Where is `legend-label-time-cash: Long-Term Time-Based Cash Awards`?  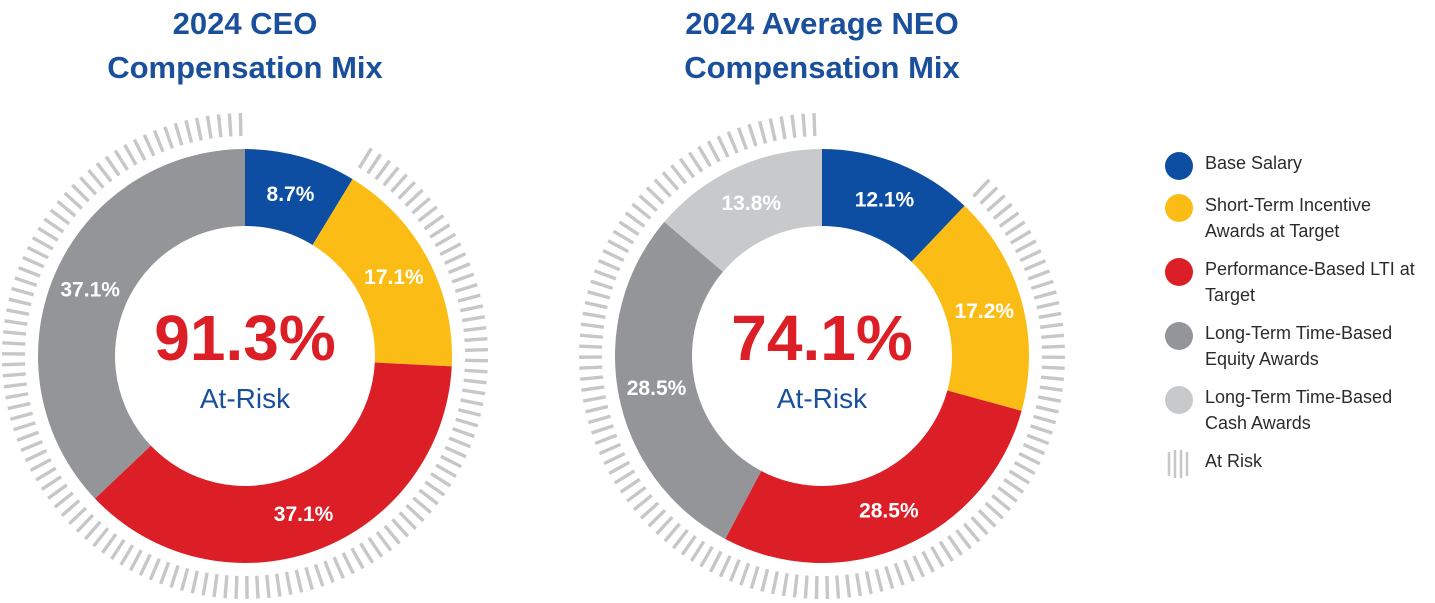
legend-label-time-cash: Long-Term Time-Based Cash Awards is located at coordinates (1298, 410).